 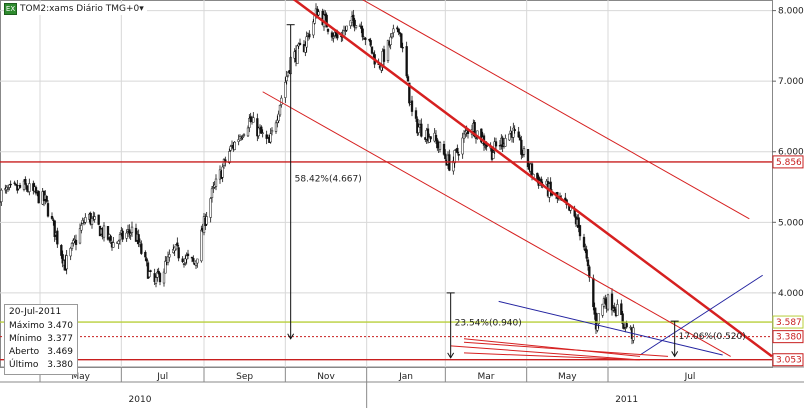 What do you see at coordinates (60, 365) in the screenshot?
I see `info-value: 3.380` at bounding box center [60, 365].